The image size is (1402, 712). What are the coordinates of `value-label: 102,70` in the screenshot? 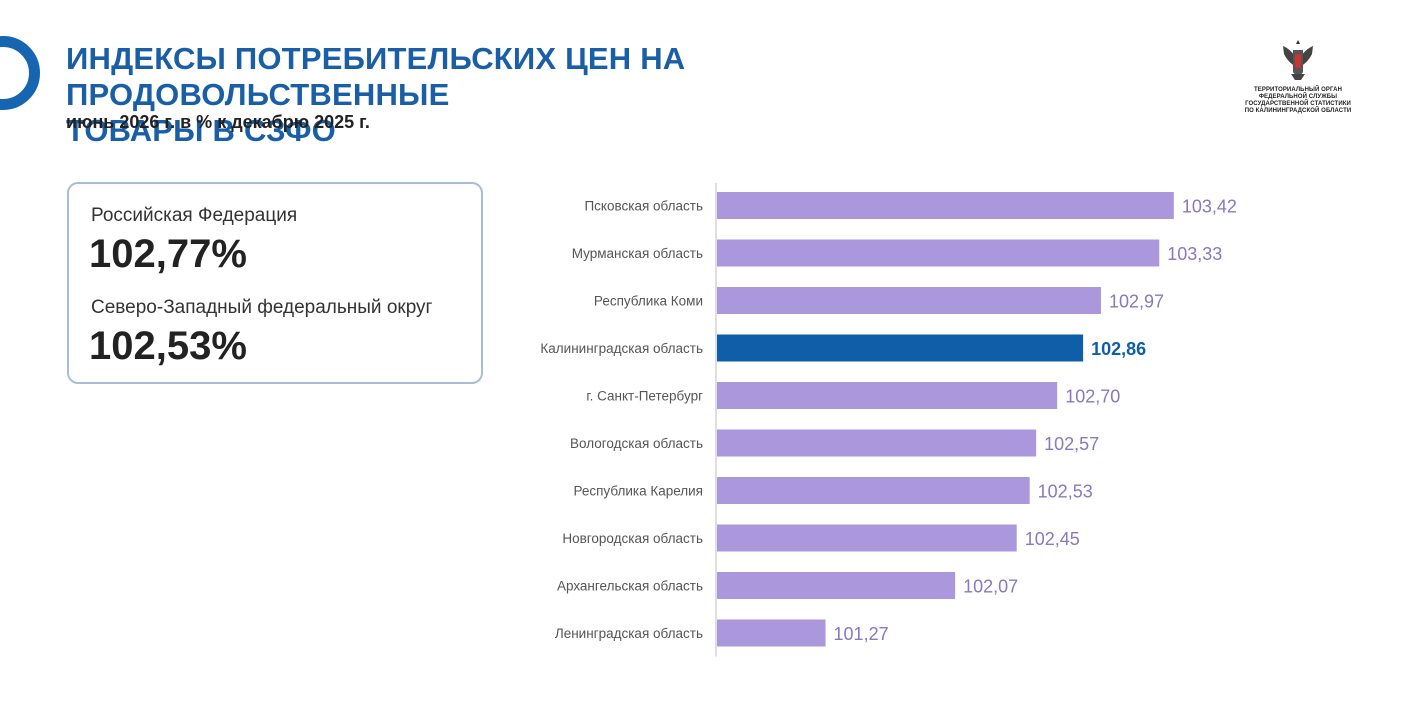 It's located at (1092, 397).